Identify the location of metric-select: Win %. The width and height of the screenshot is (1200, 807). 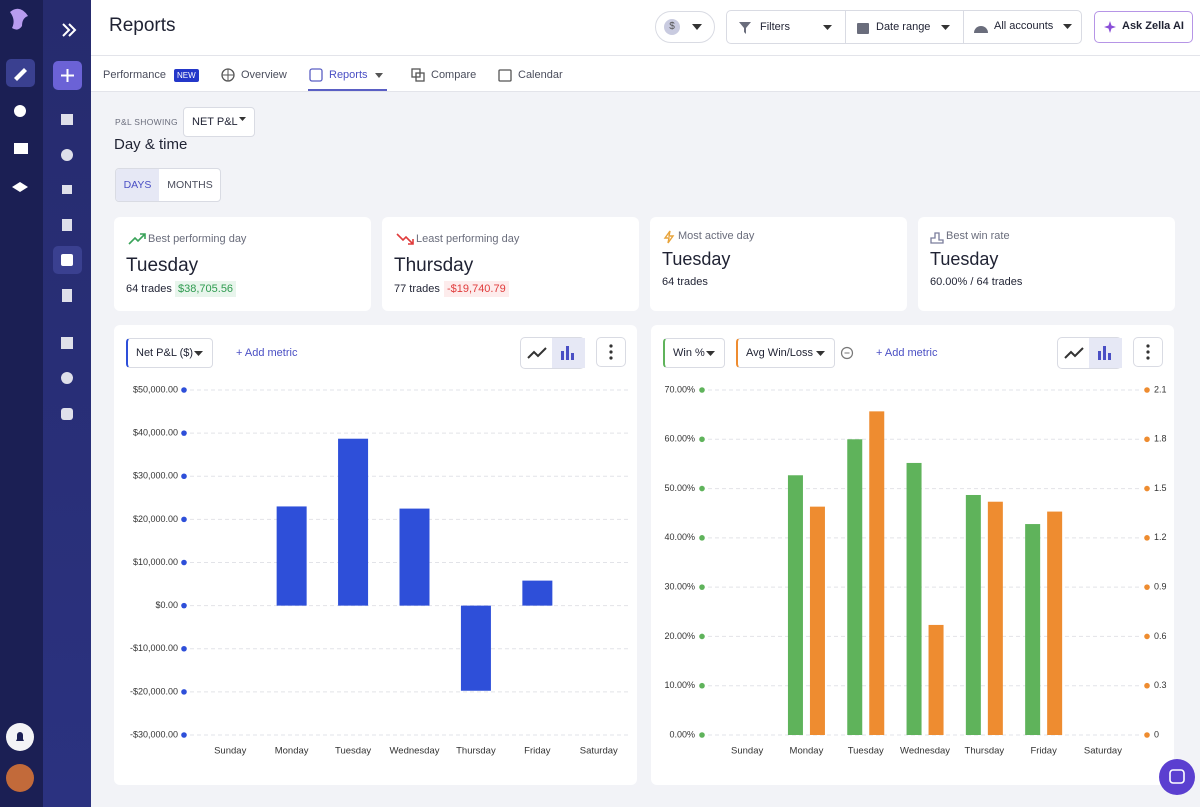
(694, 353).